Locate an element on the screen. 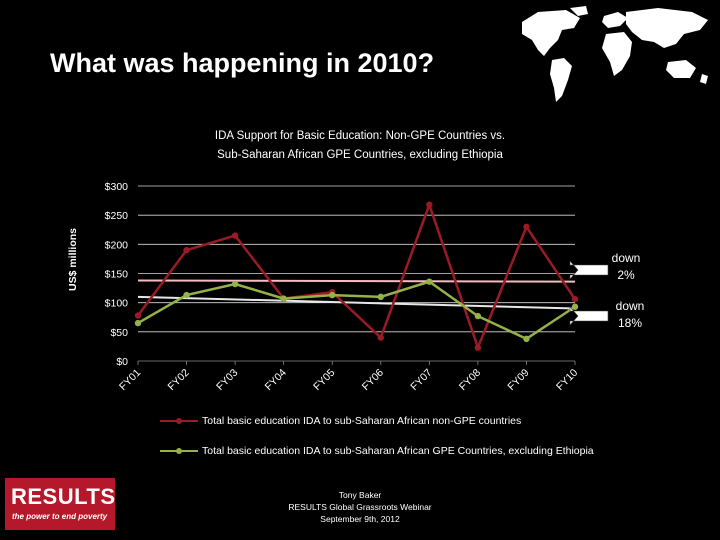 The height and width of the screenshot is (540, 720). x-tick-label: FY08 is located at coordinates (470, 380).